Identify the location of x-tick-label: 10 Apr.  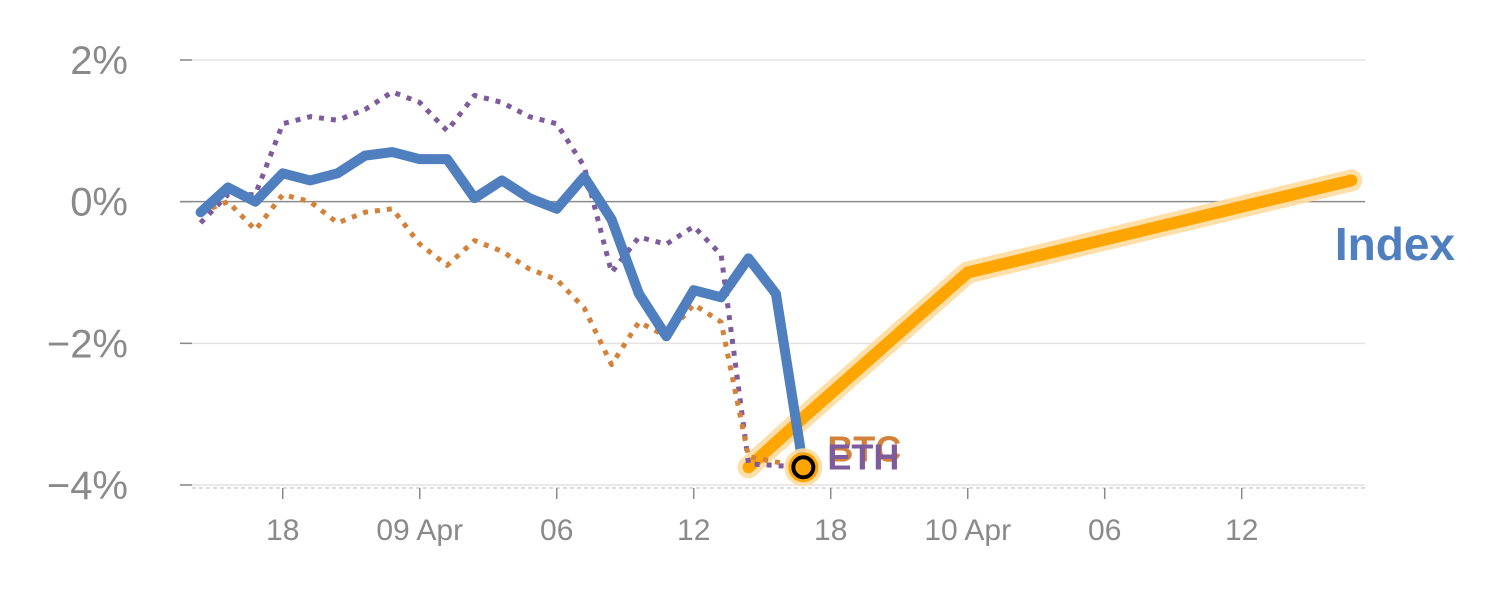
(967, 530).